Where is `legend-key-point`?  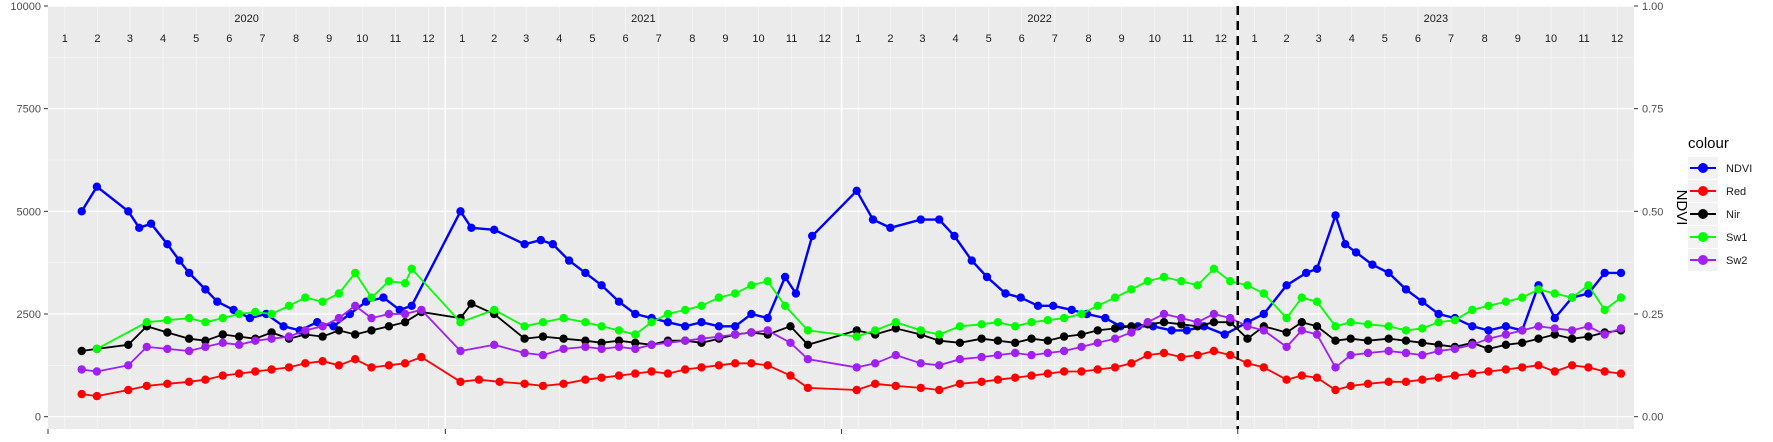
legend-key-point is located at coordinates (1703, 260).